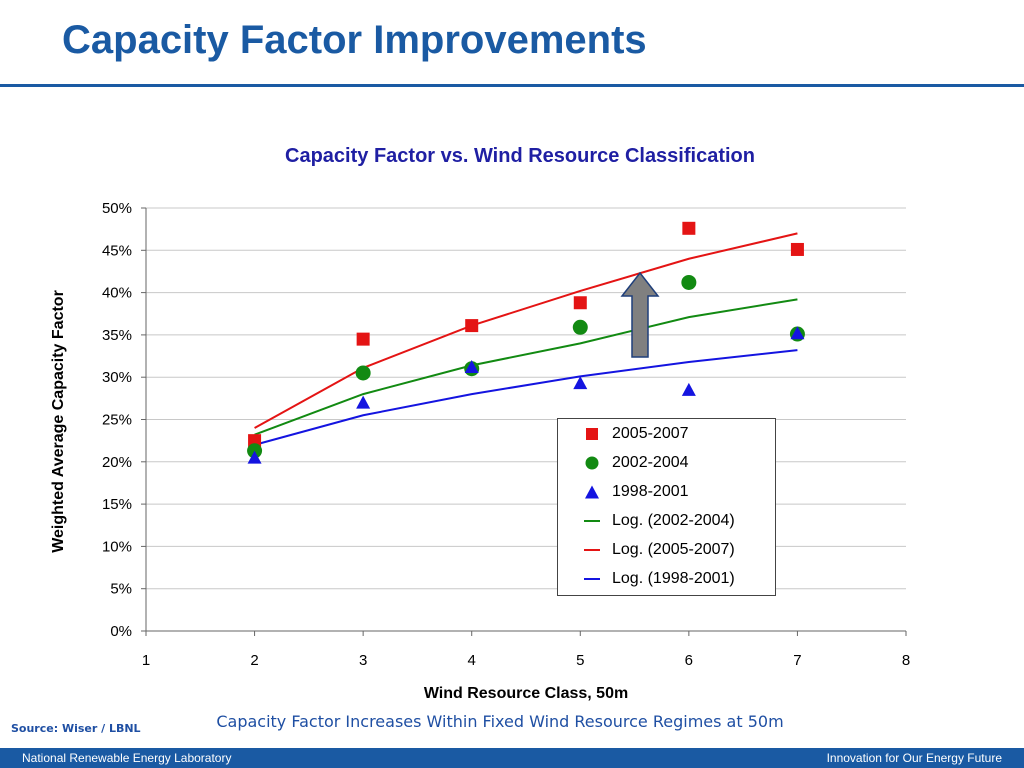 This screenshot has height=768, width=1024. What do you see at coordinates (117, 250) in the screenshot?
I see `y-tick-label: 45%` at bounding box center [117, 250].